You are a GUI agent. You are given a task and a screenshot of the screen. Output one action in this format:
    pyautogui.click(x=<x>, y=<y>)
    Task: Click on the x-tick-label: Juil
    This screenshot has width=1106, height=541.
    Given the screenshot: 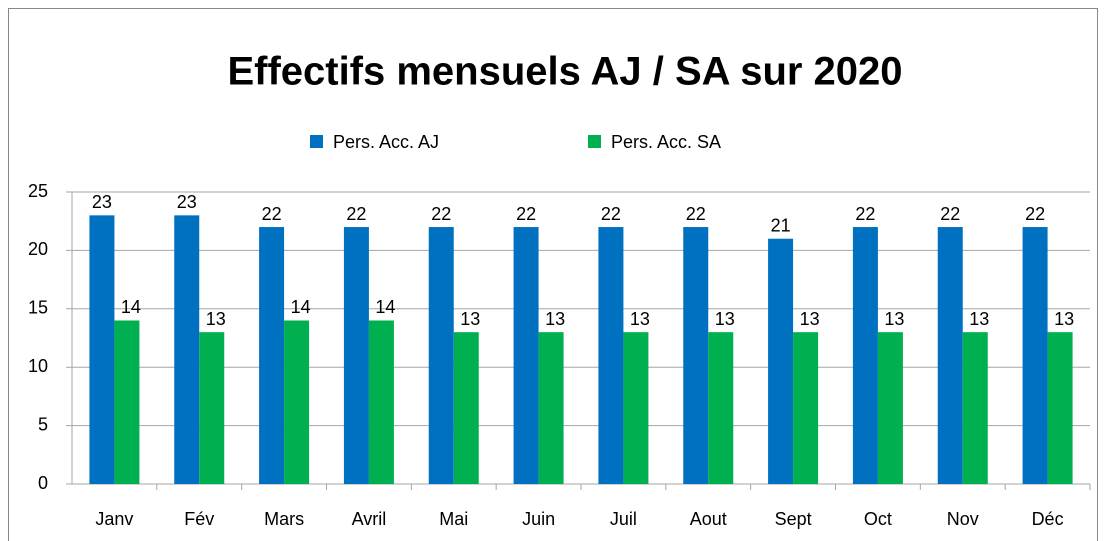 What is the action you would take?
    pyautogui.click(x=623, y=519)
    